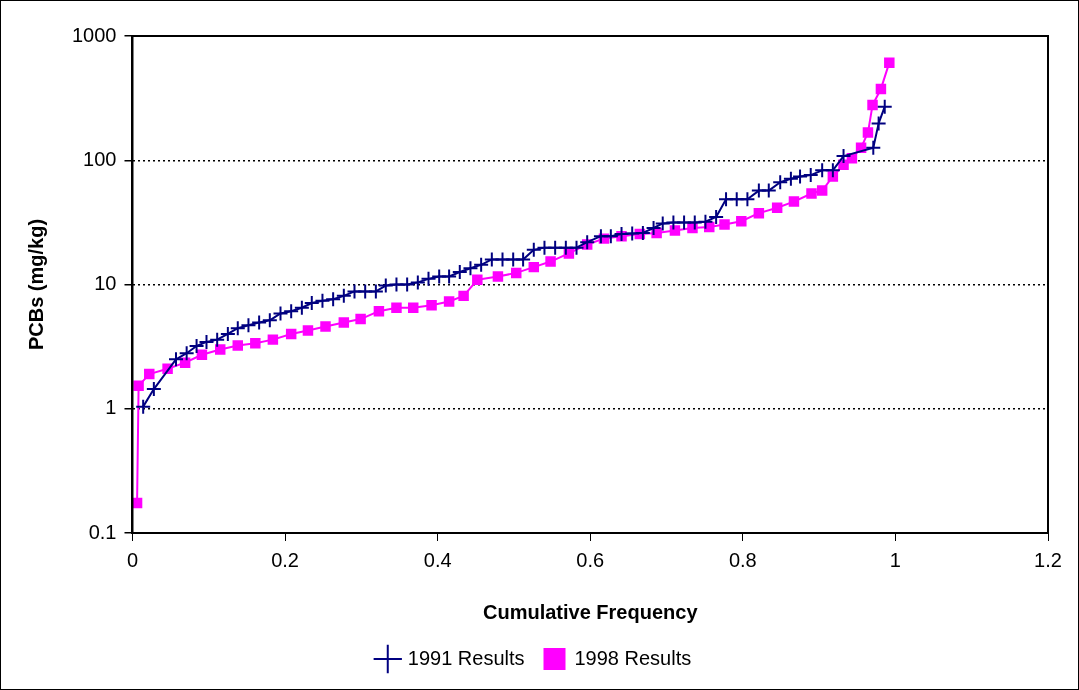 The width and height of the screenshot is (1079, 690). Describe the element at coordinates (100, 158) in the screenshot. I see `y-tick-label: 100` at that location.